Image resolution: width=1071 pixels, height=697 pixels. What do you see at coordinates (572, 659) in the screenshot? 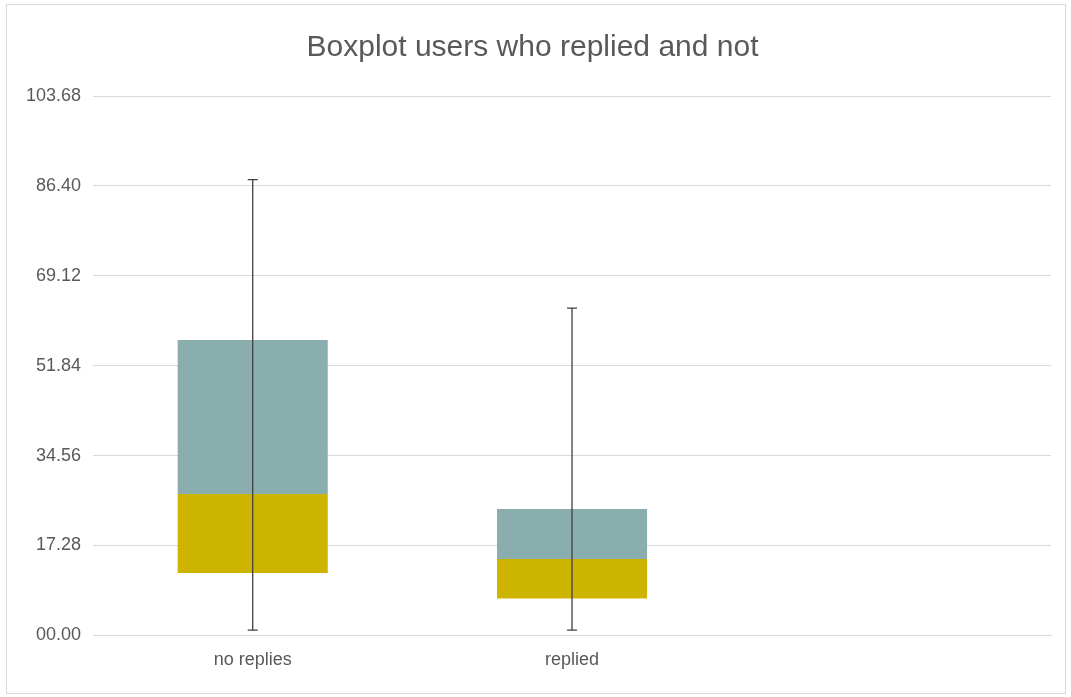
I see `x-tick-label: replied` at bounding box center [572, 659].